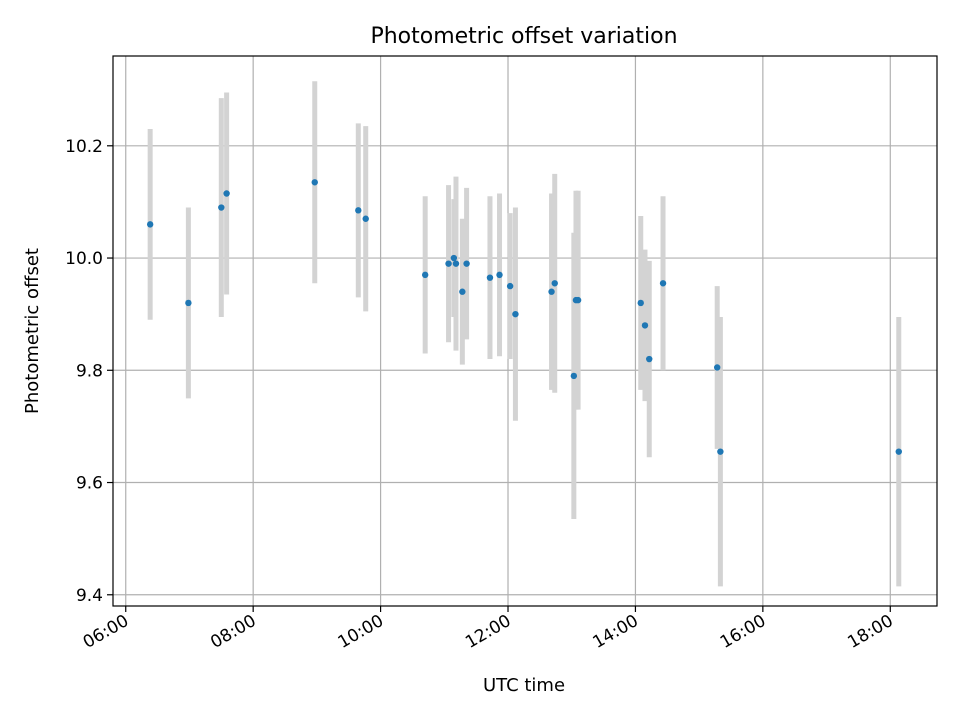 The image size is (960, 720). Describe the element at coordinates (89, 596) in the screenshot. I see `y-tick-label: 9.4` at that location.